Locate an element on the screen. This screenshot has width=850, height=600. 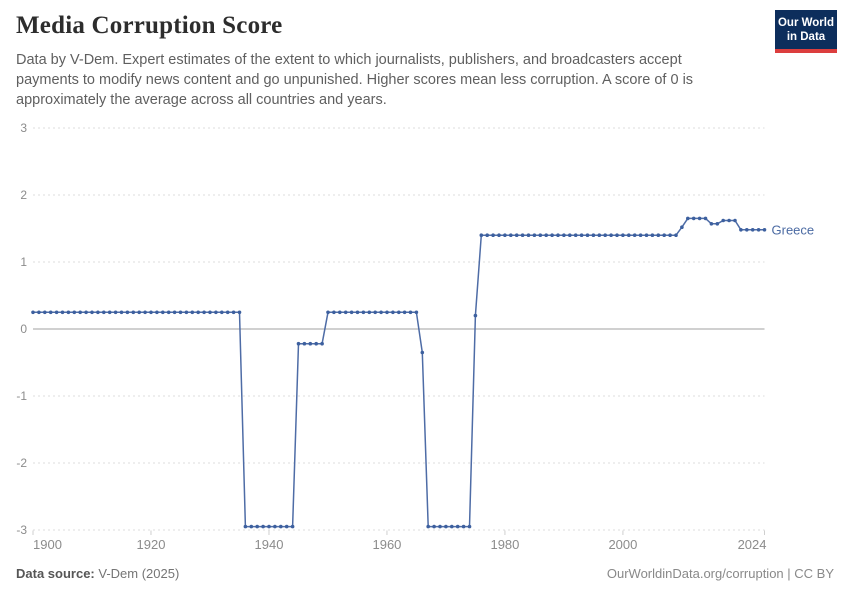
y-tick-label: 0 is located at coordinates (23, 329).